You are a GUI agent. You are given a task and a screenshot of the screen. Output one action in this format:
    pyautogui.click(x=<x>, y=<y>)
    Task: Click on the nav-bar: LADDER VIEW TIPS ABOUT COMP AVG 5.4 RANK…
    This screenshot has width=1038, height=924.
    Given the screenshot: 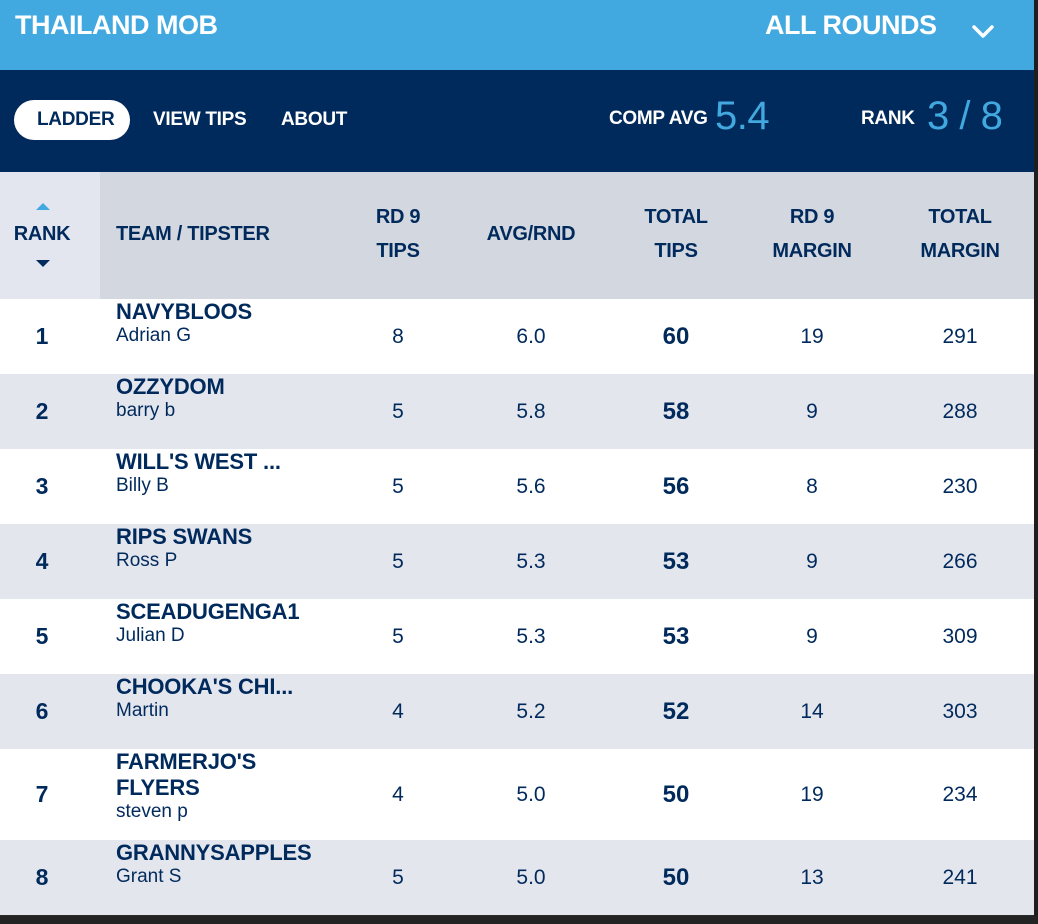 What is the action you would take?
    pyautogui.click(x=517, y=121)
    